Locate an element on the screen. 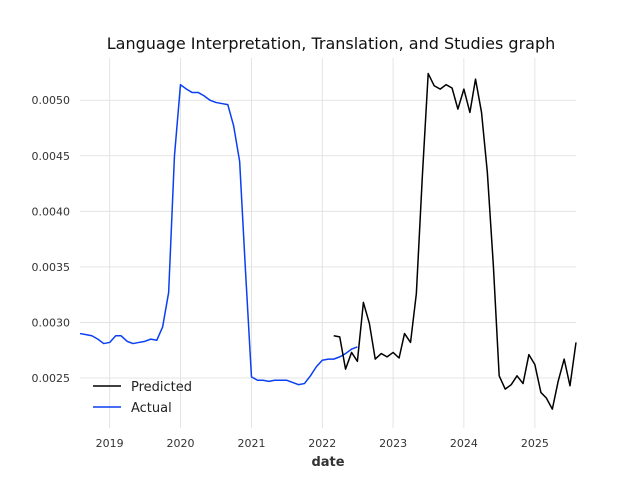 This screenshot has height=480, width=640. y-tick-label: 0.0050 is located at coordinates (51, 100).